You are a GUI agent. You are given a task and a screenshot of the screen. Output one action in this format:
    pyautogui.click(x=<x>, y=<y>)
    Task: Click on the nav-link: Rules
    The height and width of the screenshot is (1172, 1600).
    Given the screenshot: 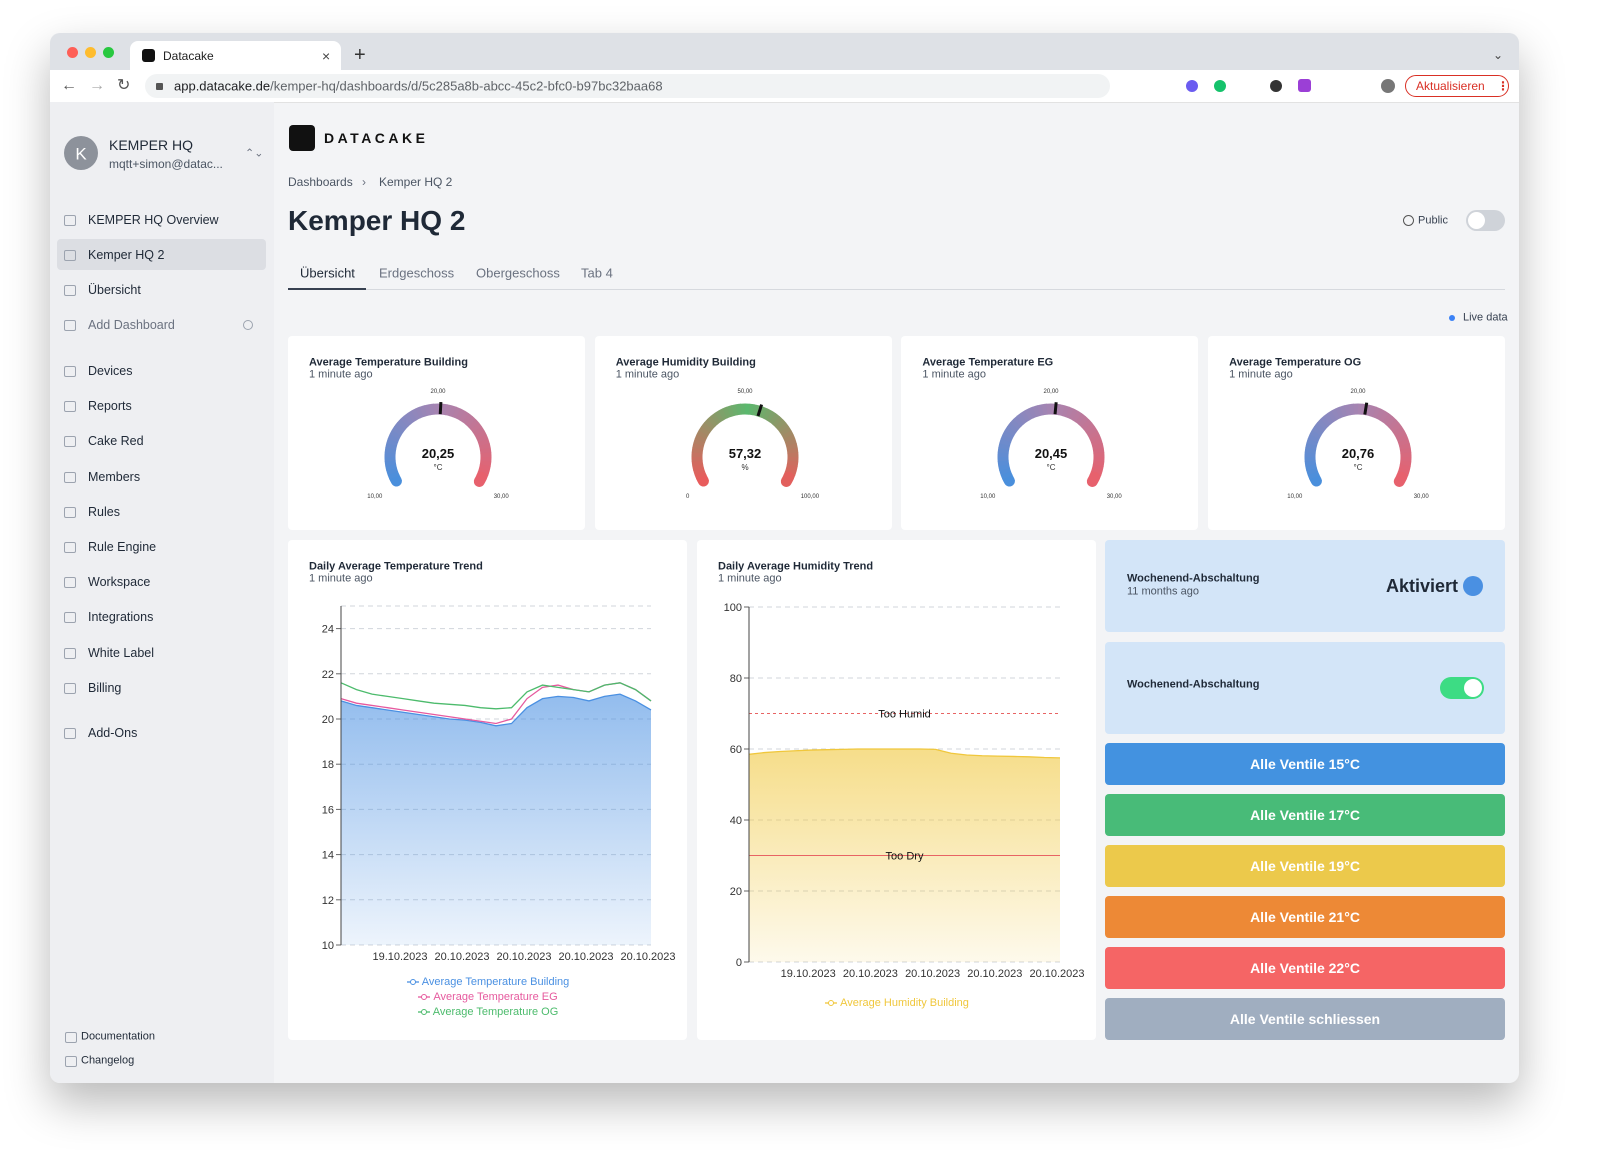 What is the action you would take?
    pyautogui.click(x=104, y=511)
    